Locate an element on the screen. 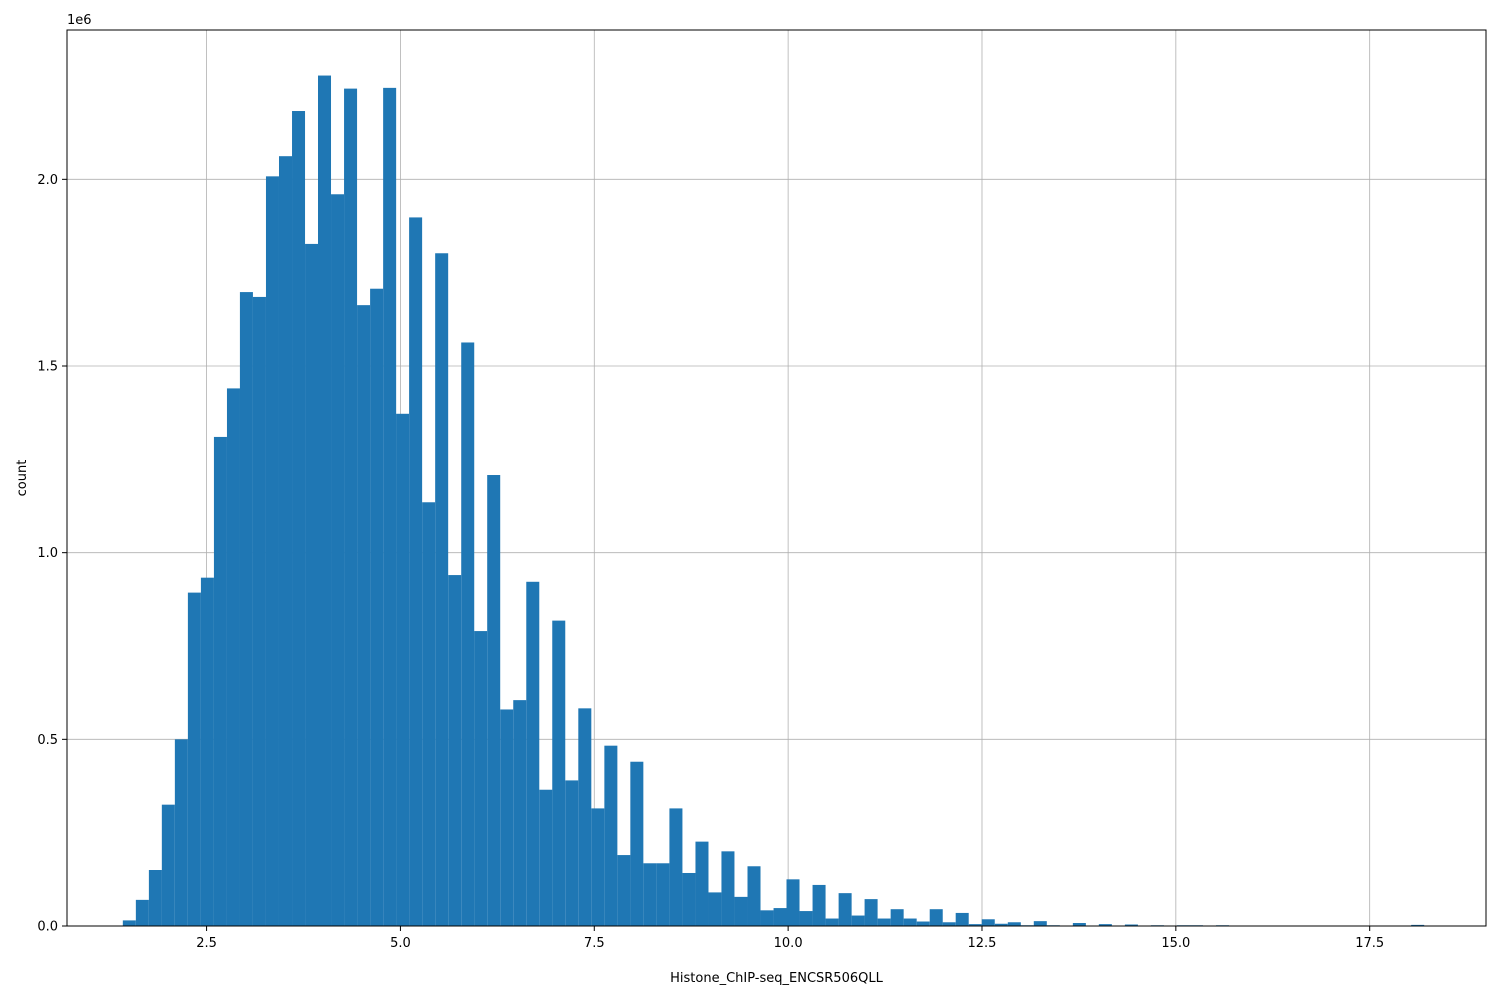  x-tick-label: 12.5 is located at coordinates (982, 943).